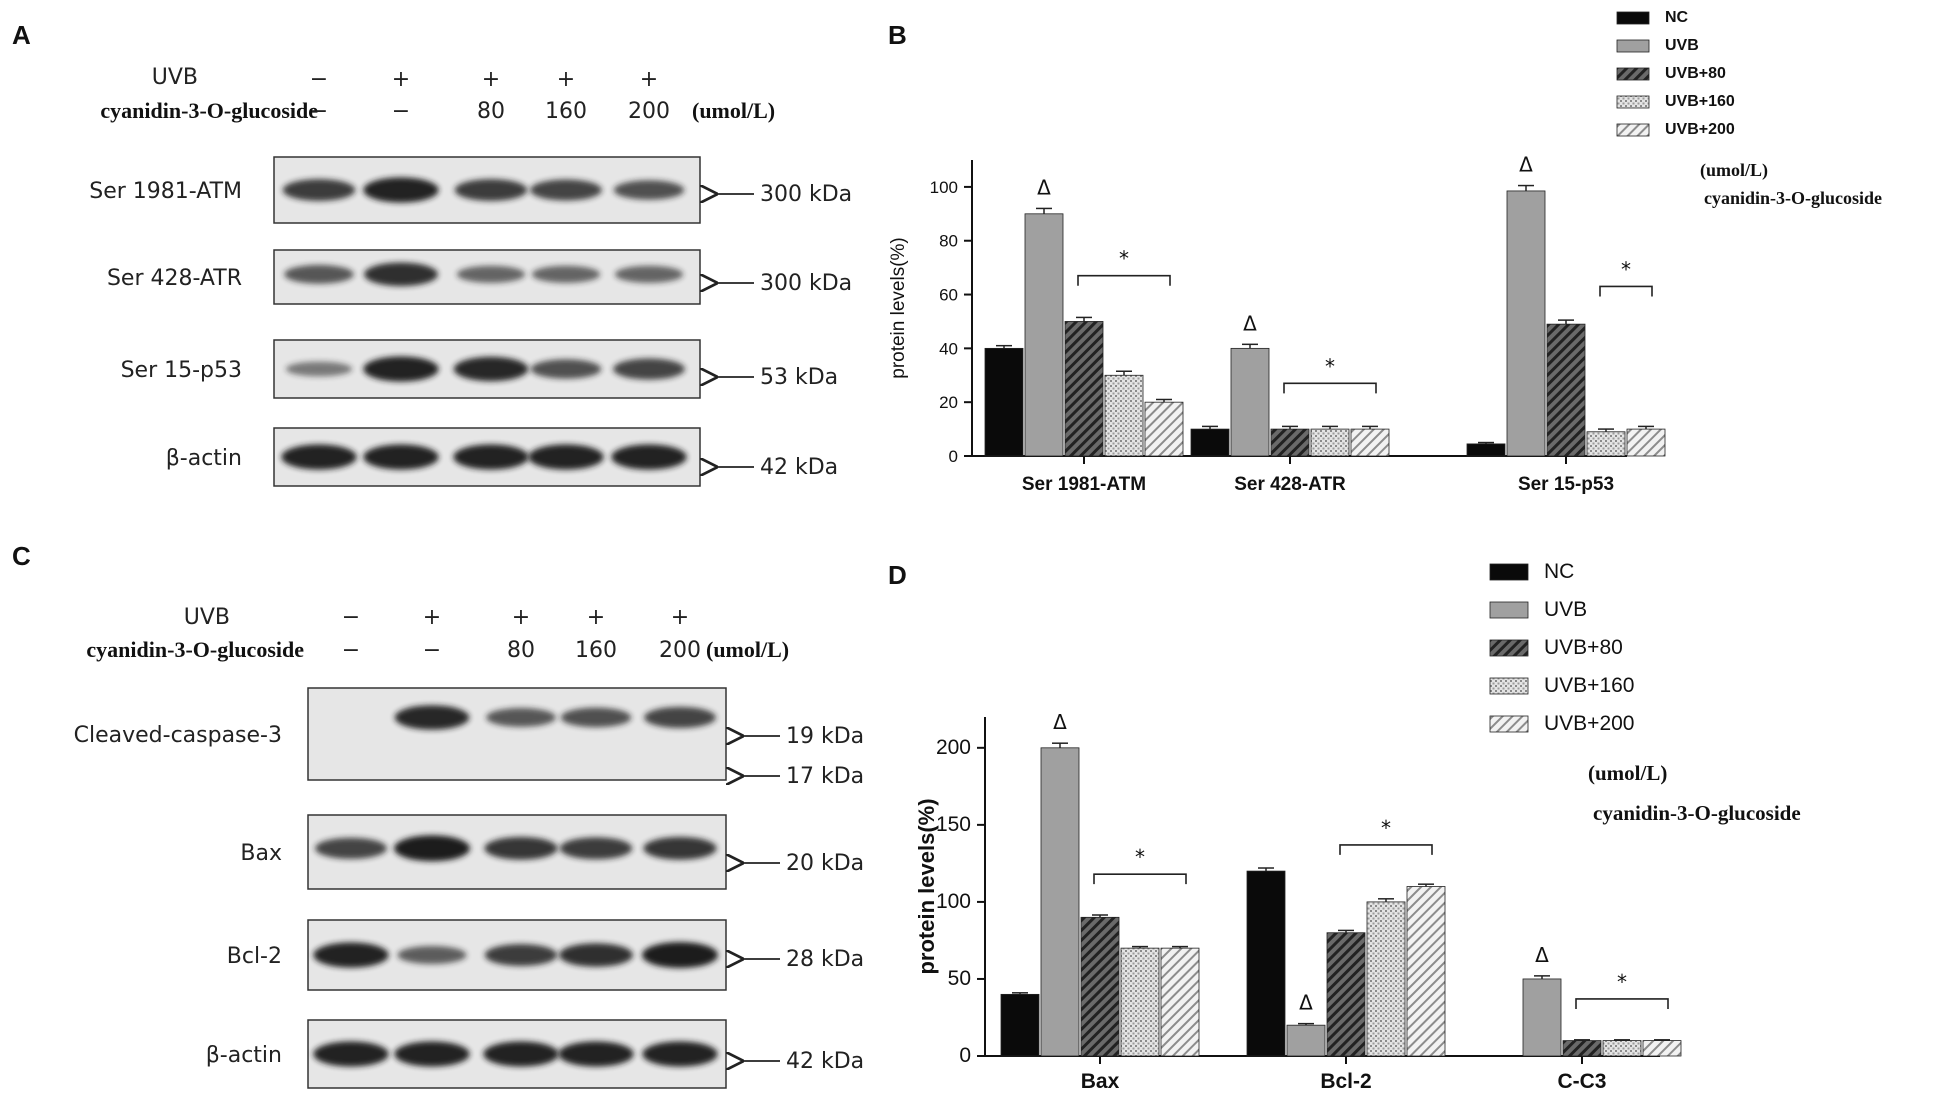 The image size is (1950, 1098). I want to click on kda-label: 28 kDa, so click(825, 959).